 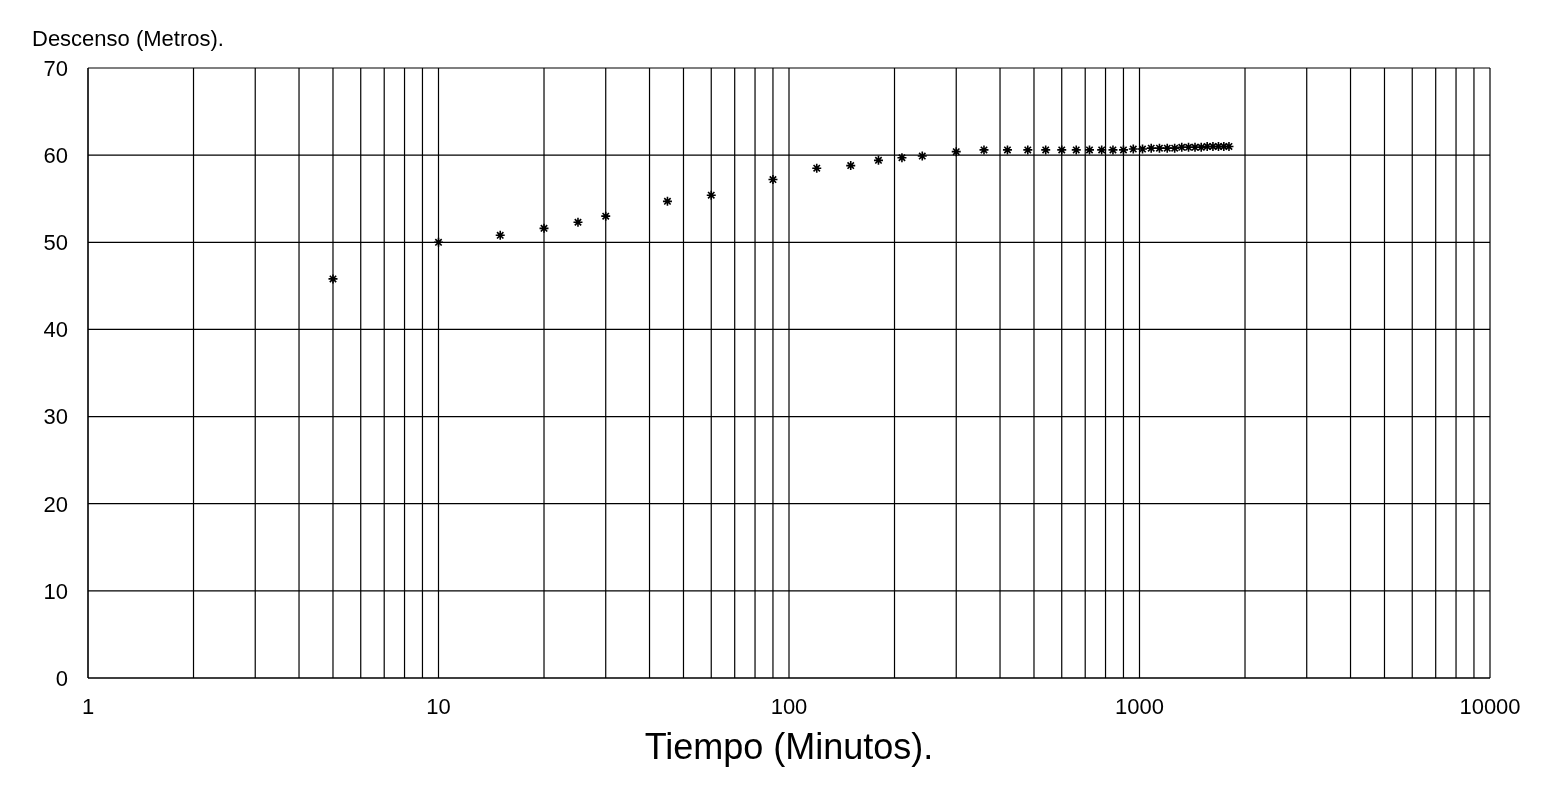 What do you see at coordinates (55, 155) in the screenshot?
I see `y-tick-label: 60` at bounding box center [55, 155].